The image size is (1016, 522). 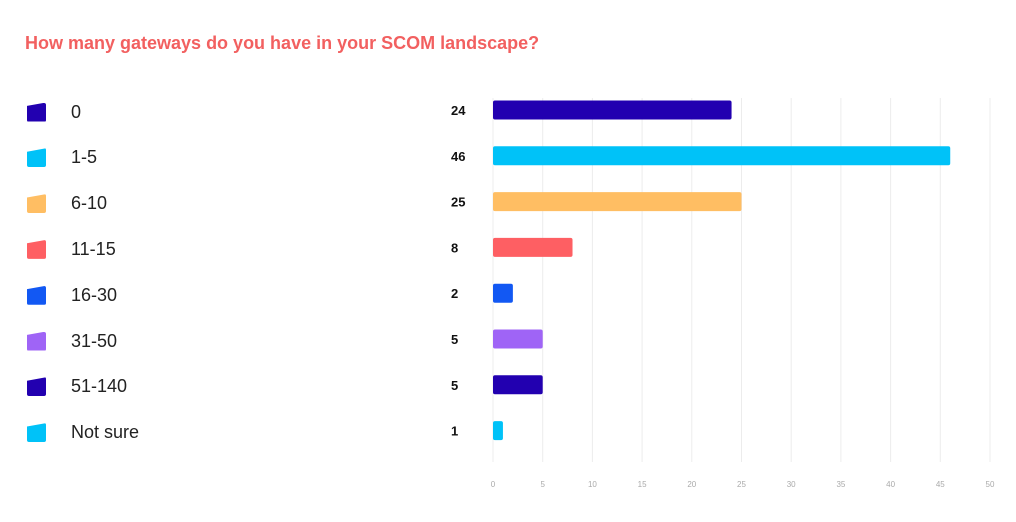 What do you see at coordinates (990, 484) in the screenshot?
I see `x-tick-label: 50` at bounding box center [990, 484].